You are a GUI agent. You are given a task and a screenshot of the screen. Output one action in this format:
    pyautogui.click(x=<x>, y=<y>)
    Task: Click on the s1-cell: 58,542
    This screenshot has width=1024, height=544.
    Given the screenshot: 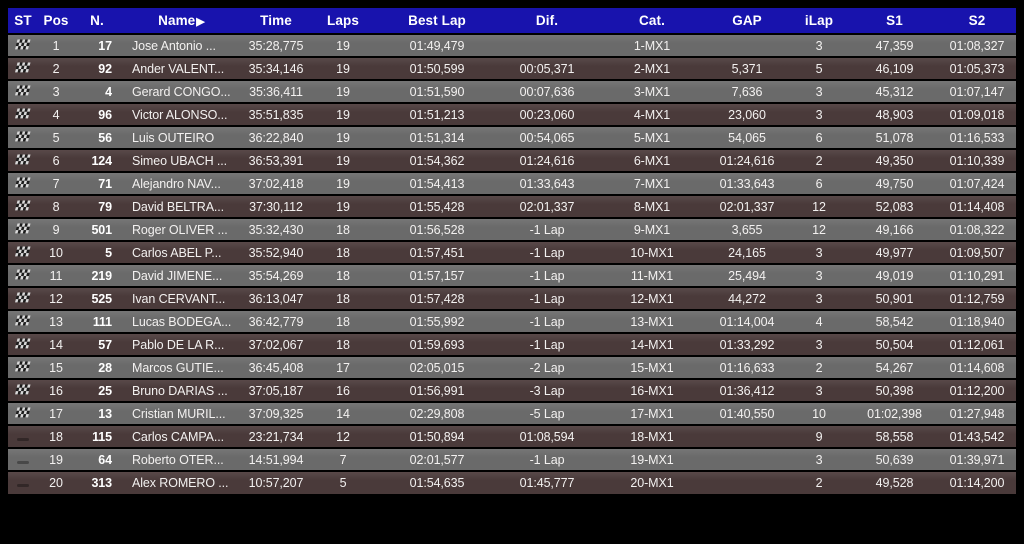 What is the action you would take?
    pyautogui.click(x=894, y=321)
    